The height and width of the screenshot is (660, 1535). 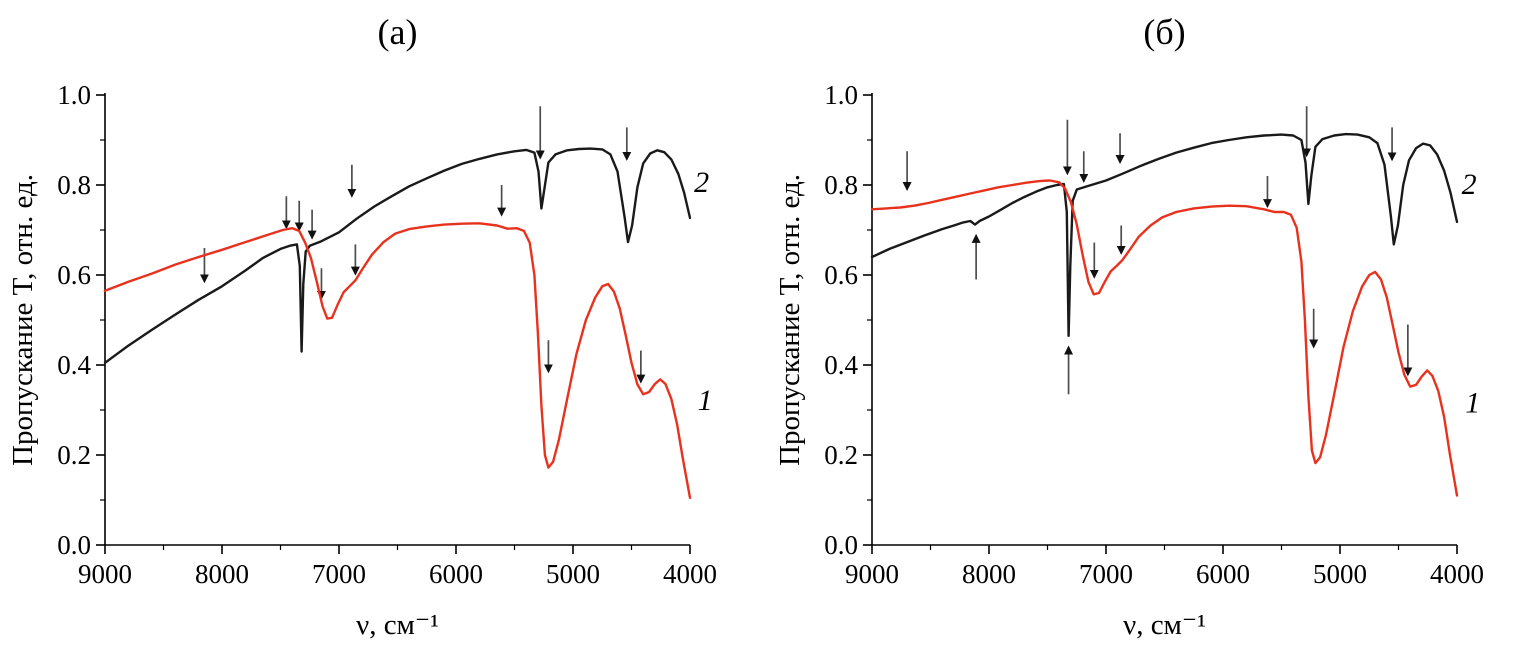 What do you see at coordinates (1164, 32) in the screenshot?
I see `panel-title: (б)` at bounding box center [1164, 32].